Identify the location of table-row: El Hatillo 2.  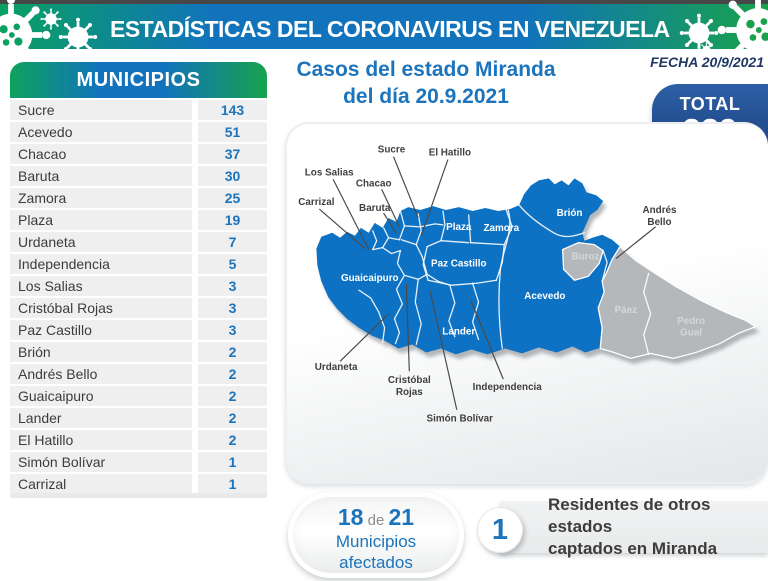
(138, 440).